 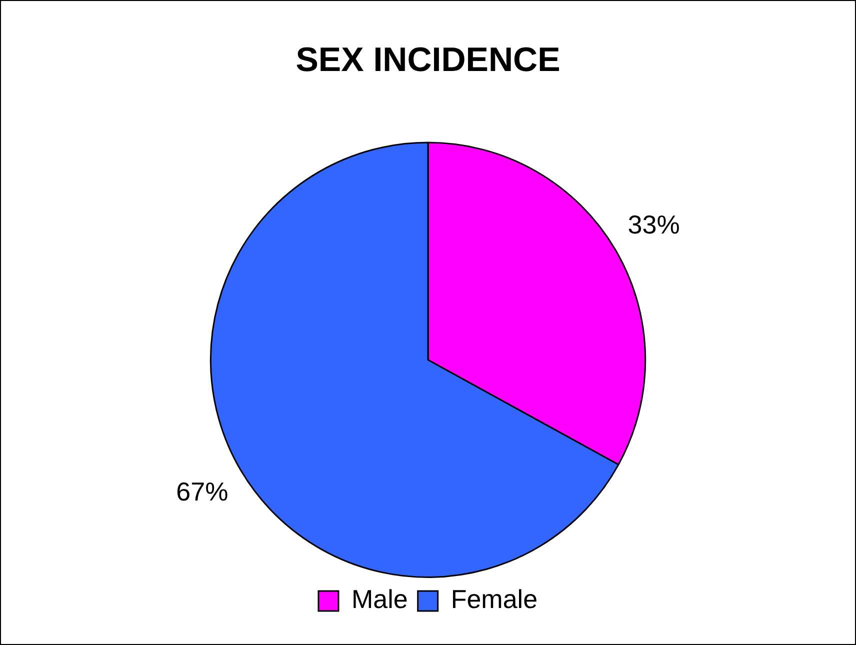 I want to click on legend-label: Male, so click(x=379, y=599).